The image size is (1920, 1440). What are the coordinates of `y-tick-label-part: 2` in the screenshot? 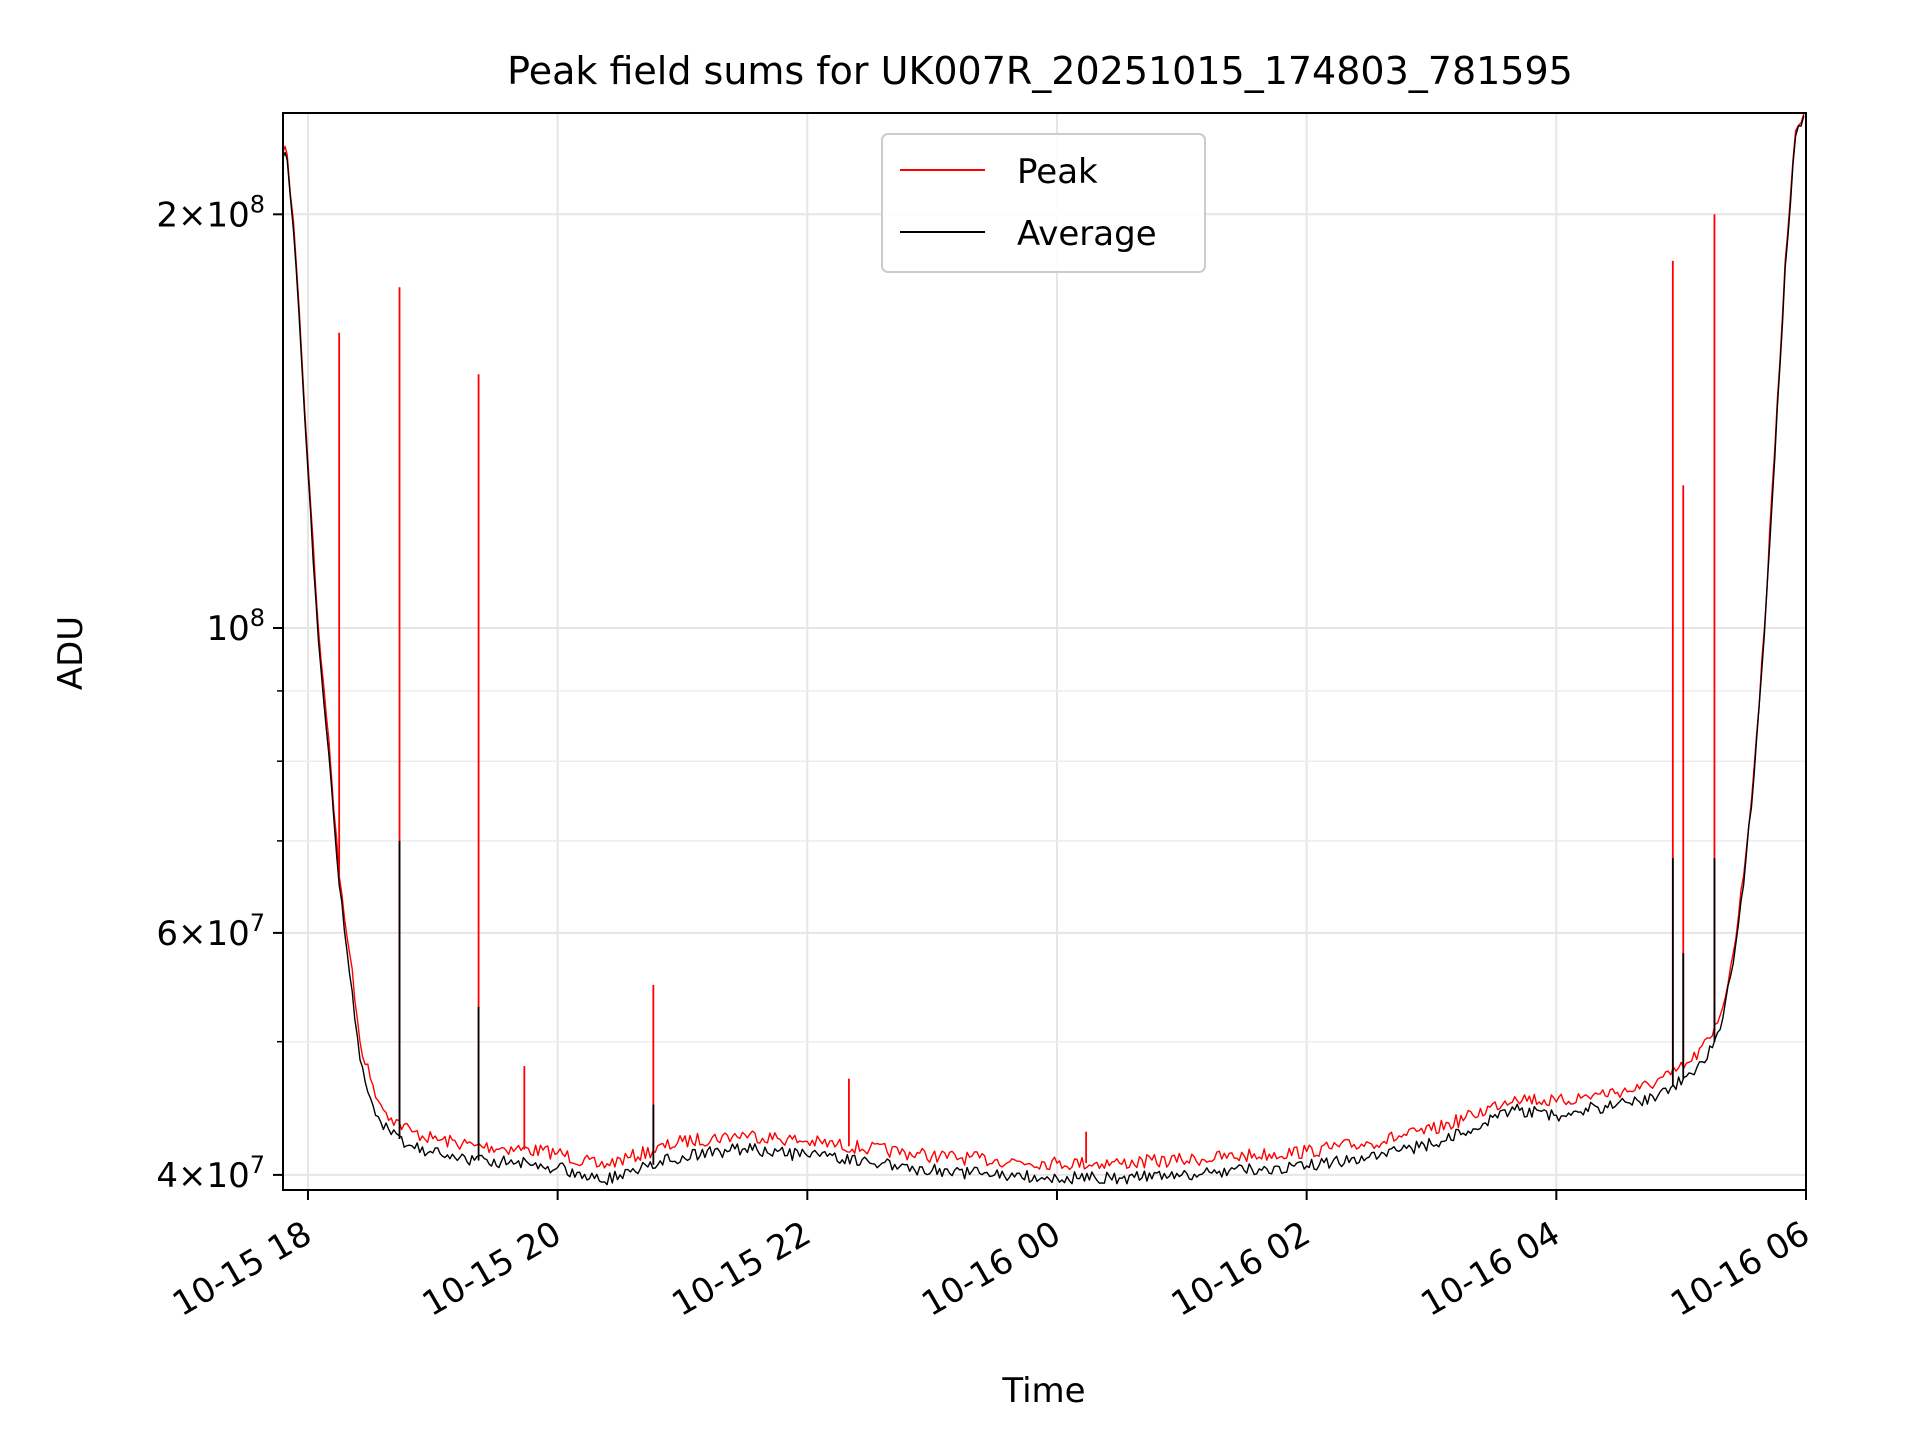 It's located at (167, 215).